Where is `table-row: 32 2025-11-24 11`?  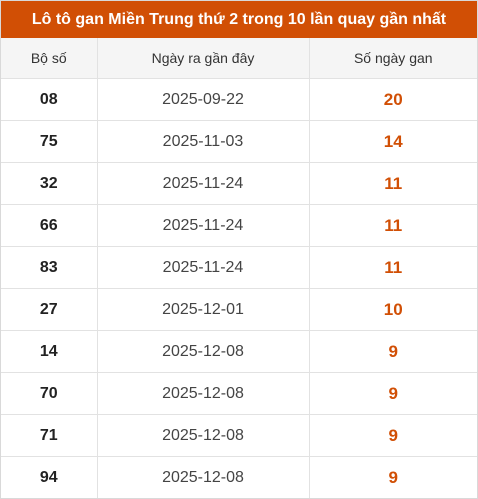
table-row: 32 2025-11-24 11 is located at coordinates (239, 183).